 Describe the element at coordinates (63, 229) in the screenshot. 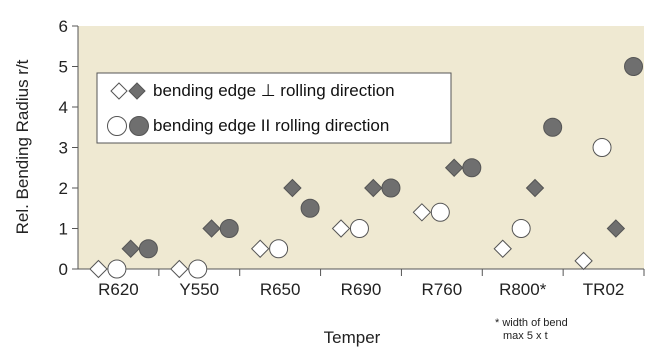

I see `y-tick-label: 1` at that location.